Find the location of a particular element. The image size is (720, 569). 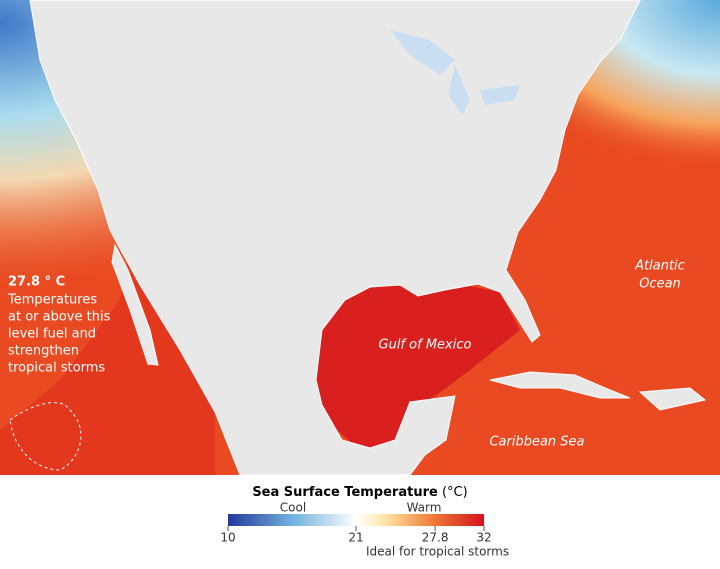

scale-ticks: 10 21 27.8 32 is located at coordinates (356, 535).